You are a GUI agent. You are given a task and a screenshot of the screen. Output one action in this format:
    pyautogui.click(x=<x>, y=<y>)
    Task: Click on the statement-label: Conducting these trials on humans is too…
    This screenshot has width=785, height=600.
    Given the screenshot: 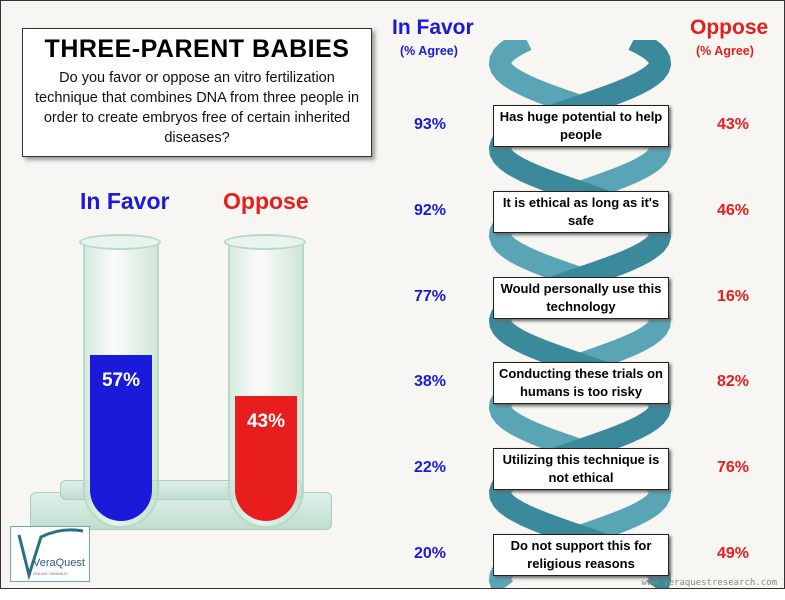 What is the action you would take?
    pyautogui.click(x=581, y=383)
    